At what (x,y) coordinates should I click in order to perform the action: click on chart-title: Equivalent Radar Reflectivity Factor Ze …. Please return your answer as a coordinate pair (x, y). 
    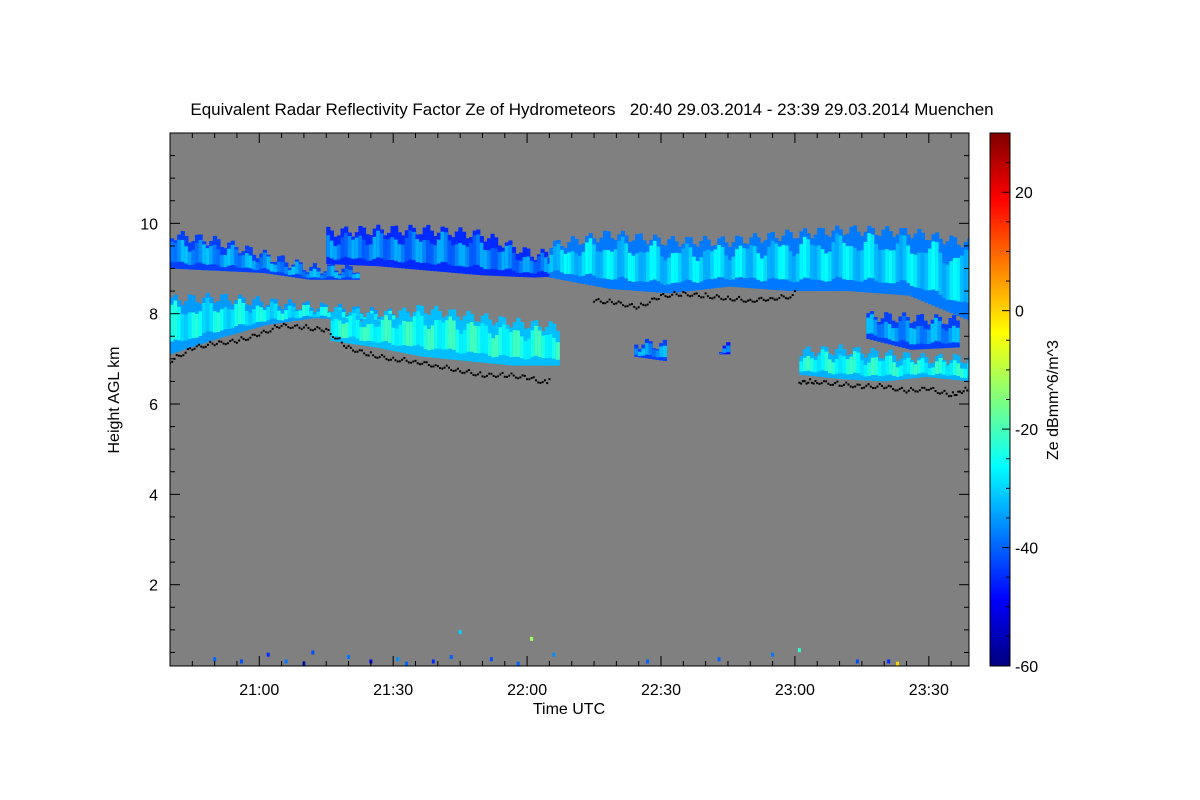
    Looking at the image, I should click on (591, 109).